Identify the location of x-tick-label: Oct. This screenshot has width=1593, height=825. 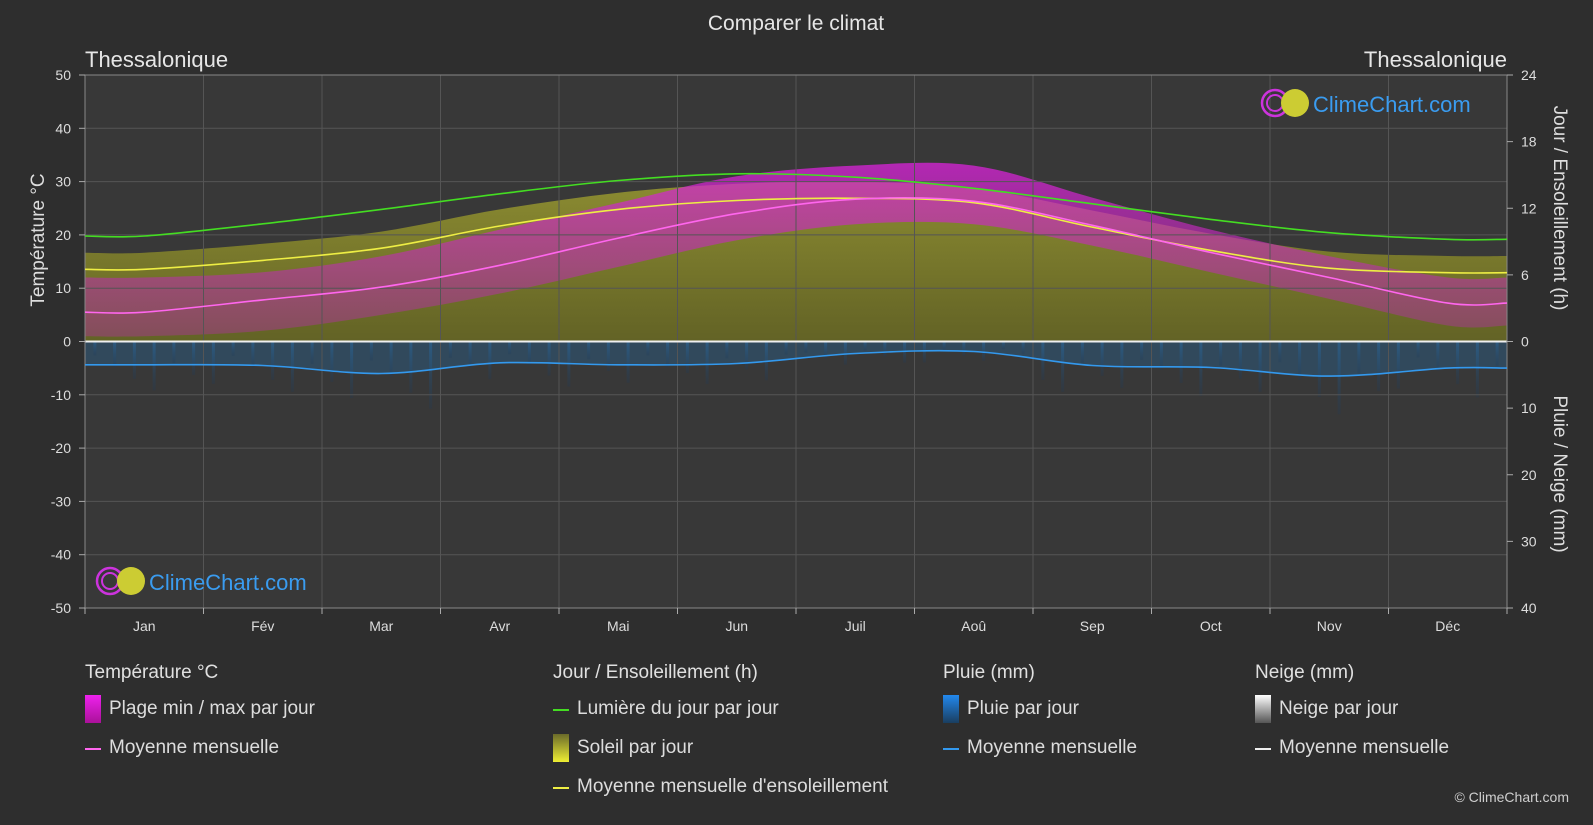
(1211, 626).